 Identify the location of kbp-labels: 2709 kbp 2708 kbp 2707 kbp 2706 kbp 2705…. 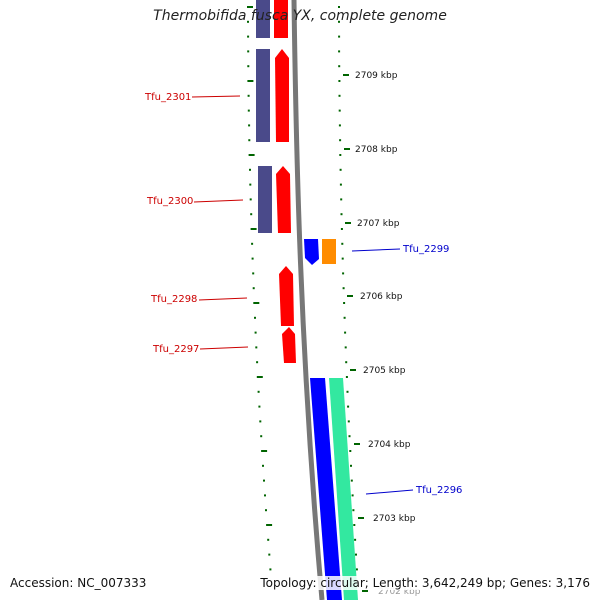
(388, 334).